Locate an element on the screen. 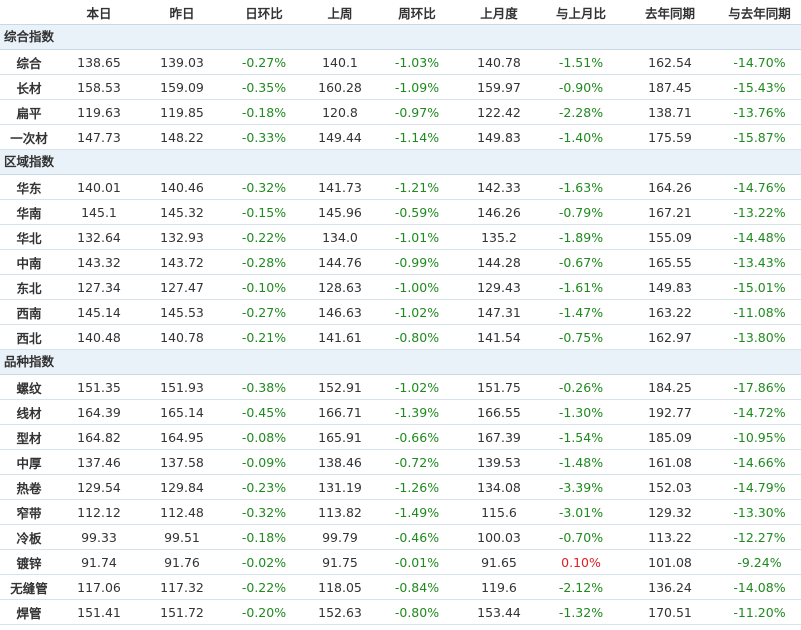 This screenshot has height=630, width=801. change-cell: -0.97% is located at coordinates (417, 112).